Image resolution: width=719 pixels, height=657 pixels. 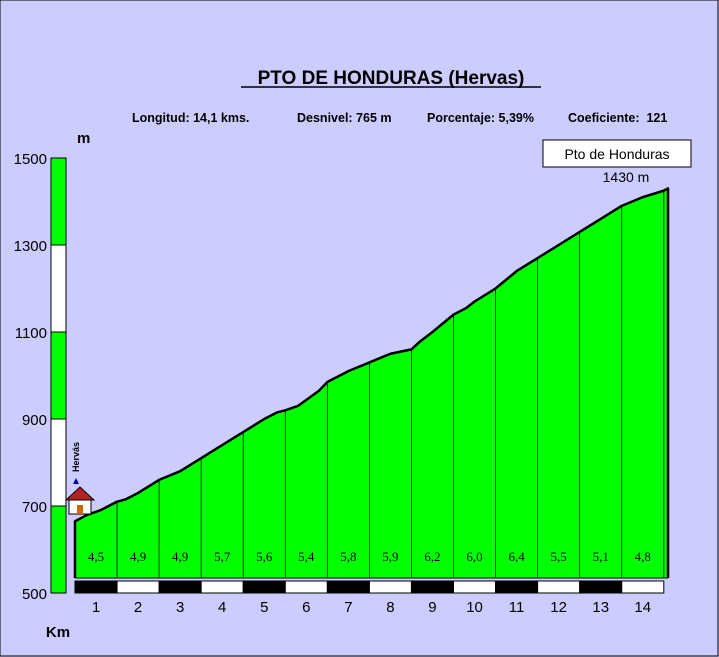 What do you see at coordinates (96, 607) in the screenshot?
I see `x-tick-label: 1` at bounding box center [96, 607].